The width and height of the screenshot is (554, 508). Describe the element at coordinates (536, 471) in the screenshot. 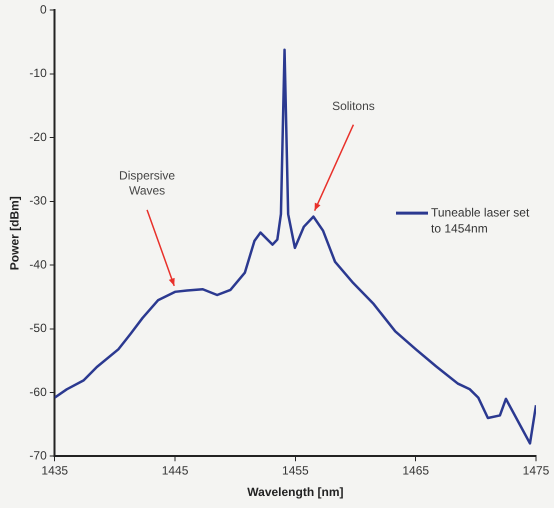

I see `x-tick-label: 1475` at that location.